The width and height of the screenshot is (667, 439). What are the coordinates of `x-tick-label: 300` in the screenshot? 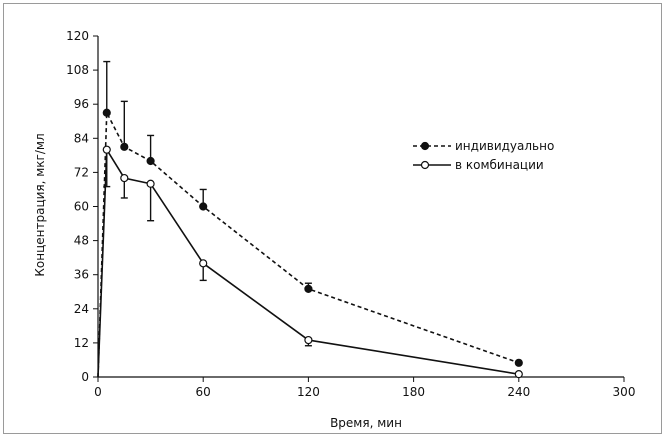 It's located at (624, 392).